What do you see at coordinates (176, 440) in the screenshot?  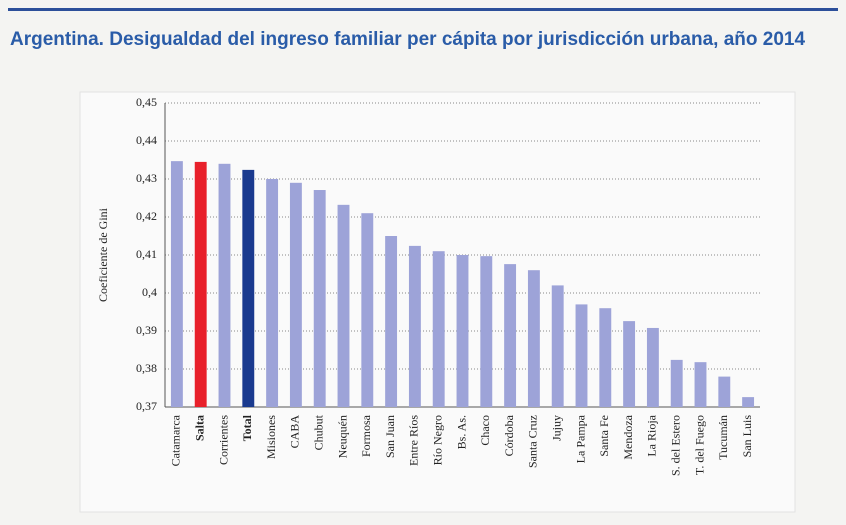 I see `x-tick-label: Catamarca` at bounding box center [176, 440].